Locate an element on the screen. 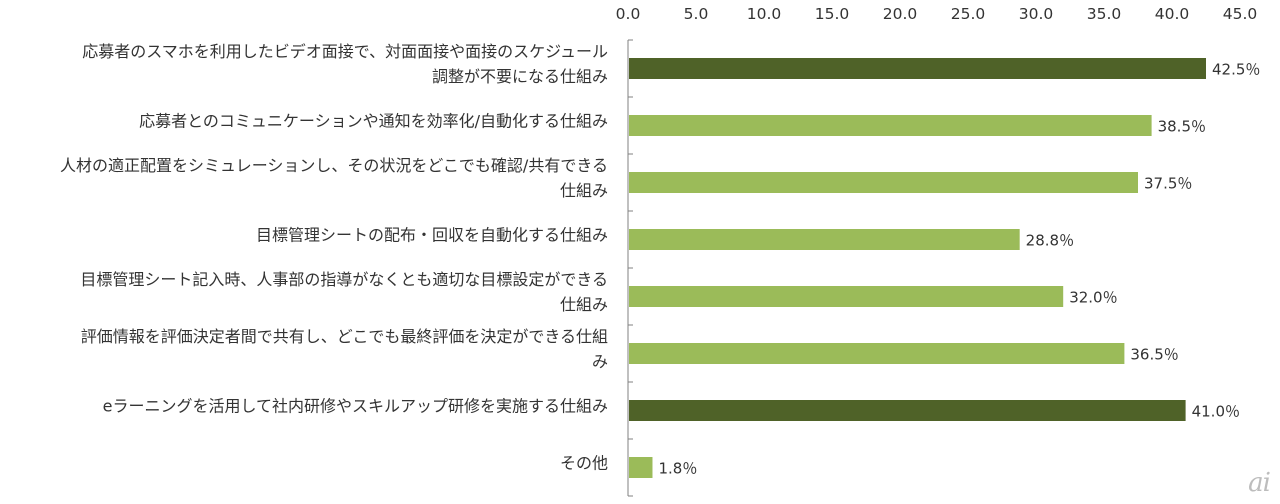 The height and width of the screenshot is (504, 1280). x-tick-label: 45.0 is located at coordinates (1240, 14).